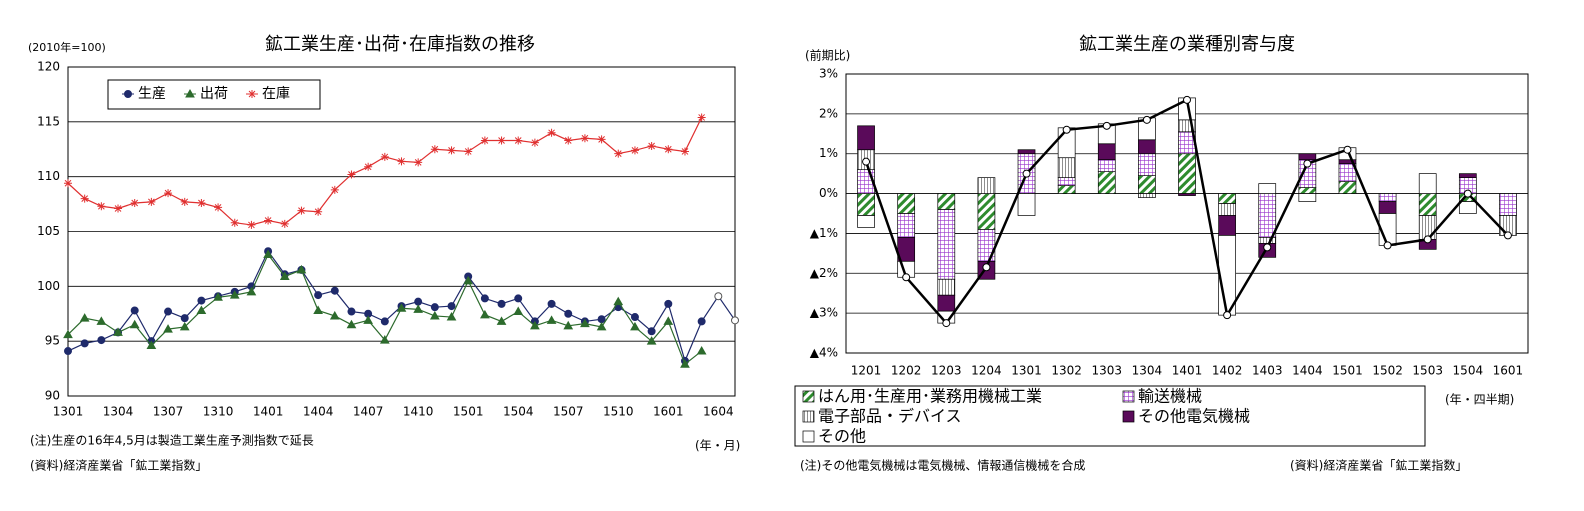 Image resolution: width=1584 pixels, height=511 pixels. What do you see at coordinates (942, 465) in the screenshot?
I see `note: (注)その他電気機械は電気機械、情報通信機械を合成` at bounding box center [942, 465].